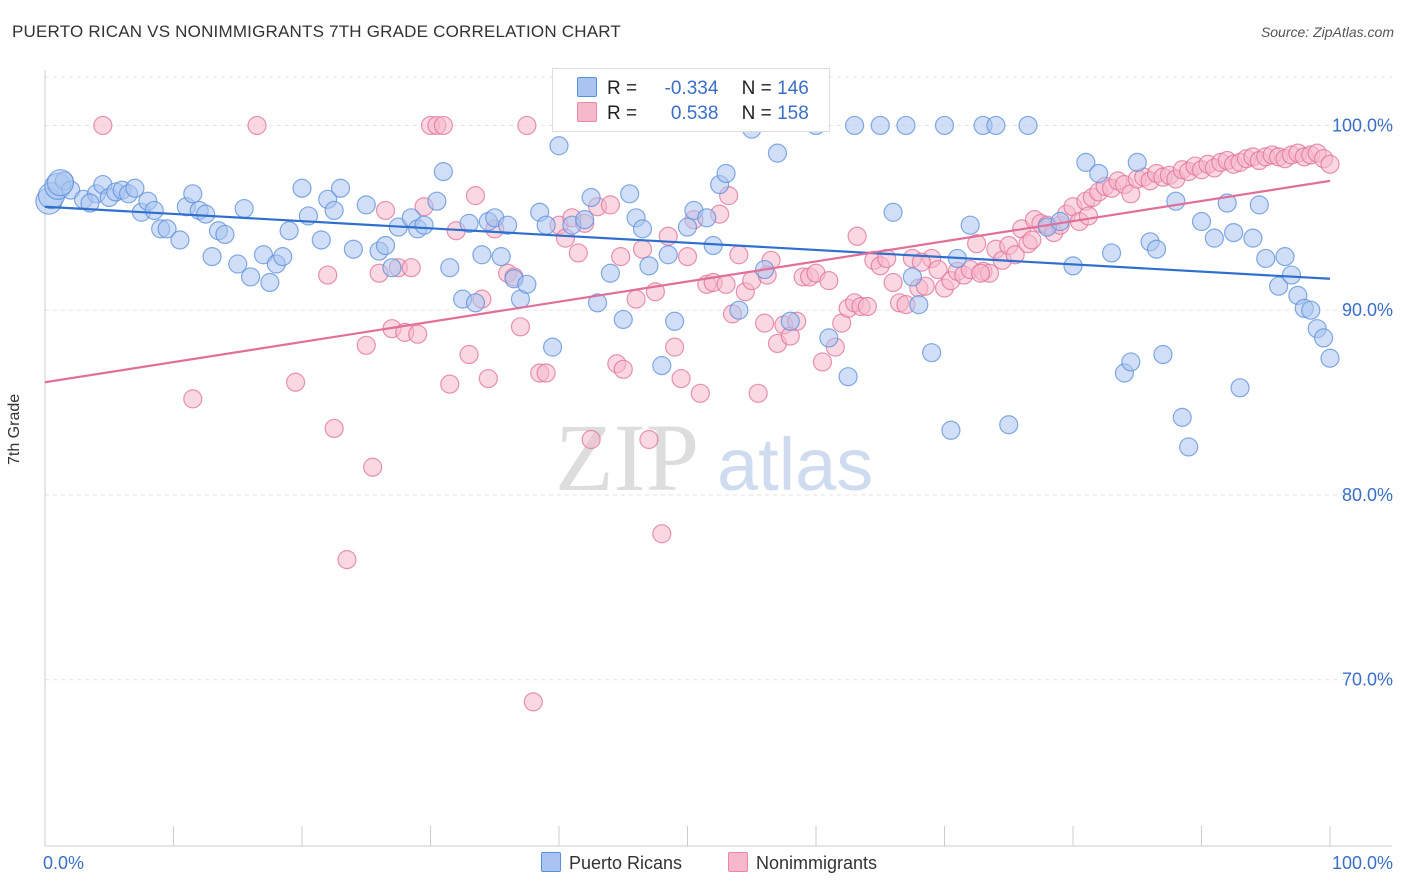 The height and width of the screenshot is (892, 1406). What do you see at coordinates (691, 100) in the screenshot?
I see `legend: R = -0.334 N = 146 R = 0.538 N = 158` at bounding box center [691, 100].